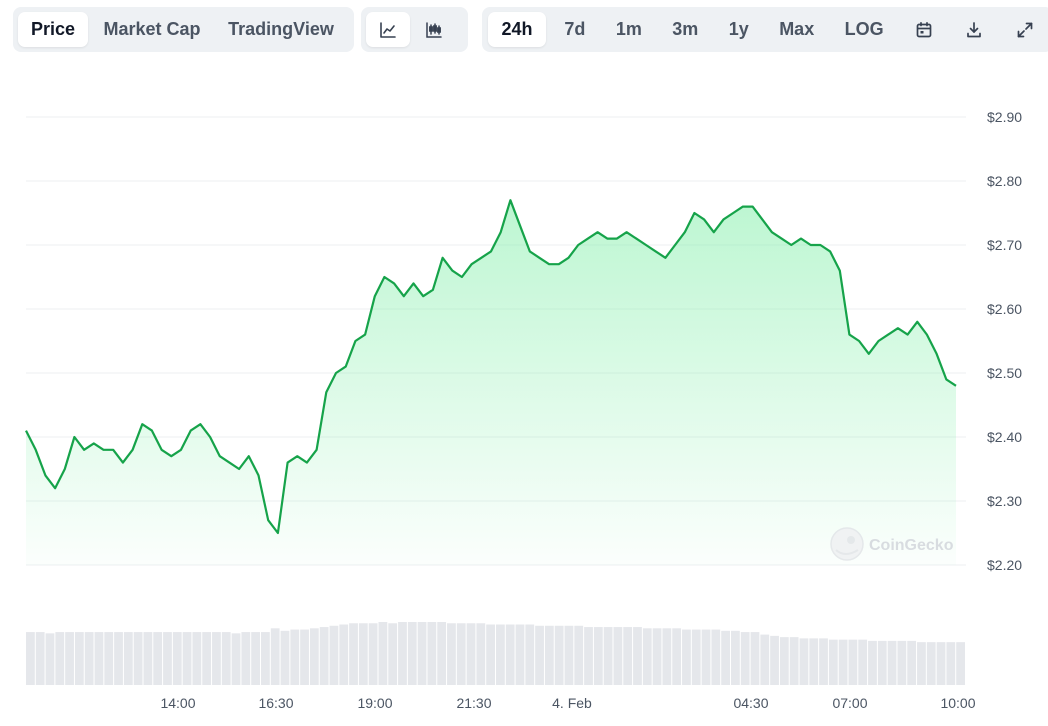 The width and height of the screenshot is (1048, 726). What do you see at coordinates (1004, 437) in the screenshot?
I see `y-tick-label: $2.40` at bounding box center [1004, 437].